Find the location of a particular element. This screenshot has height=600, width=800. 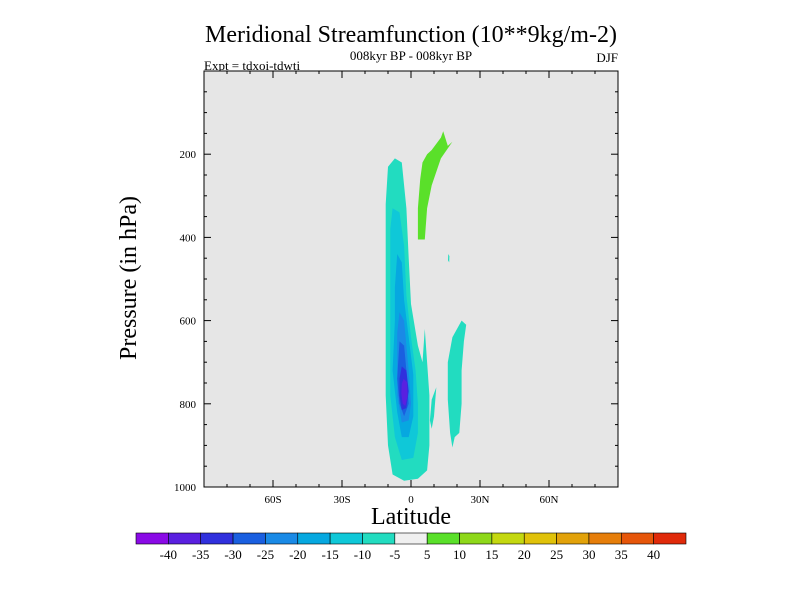

colorbar-label: -30 is located at coordinates (232, 554).